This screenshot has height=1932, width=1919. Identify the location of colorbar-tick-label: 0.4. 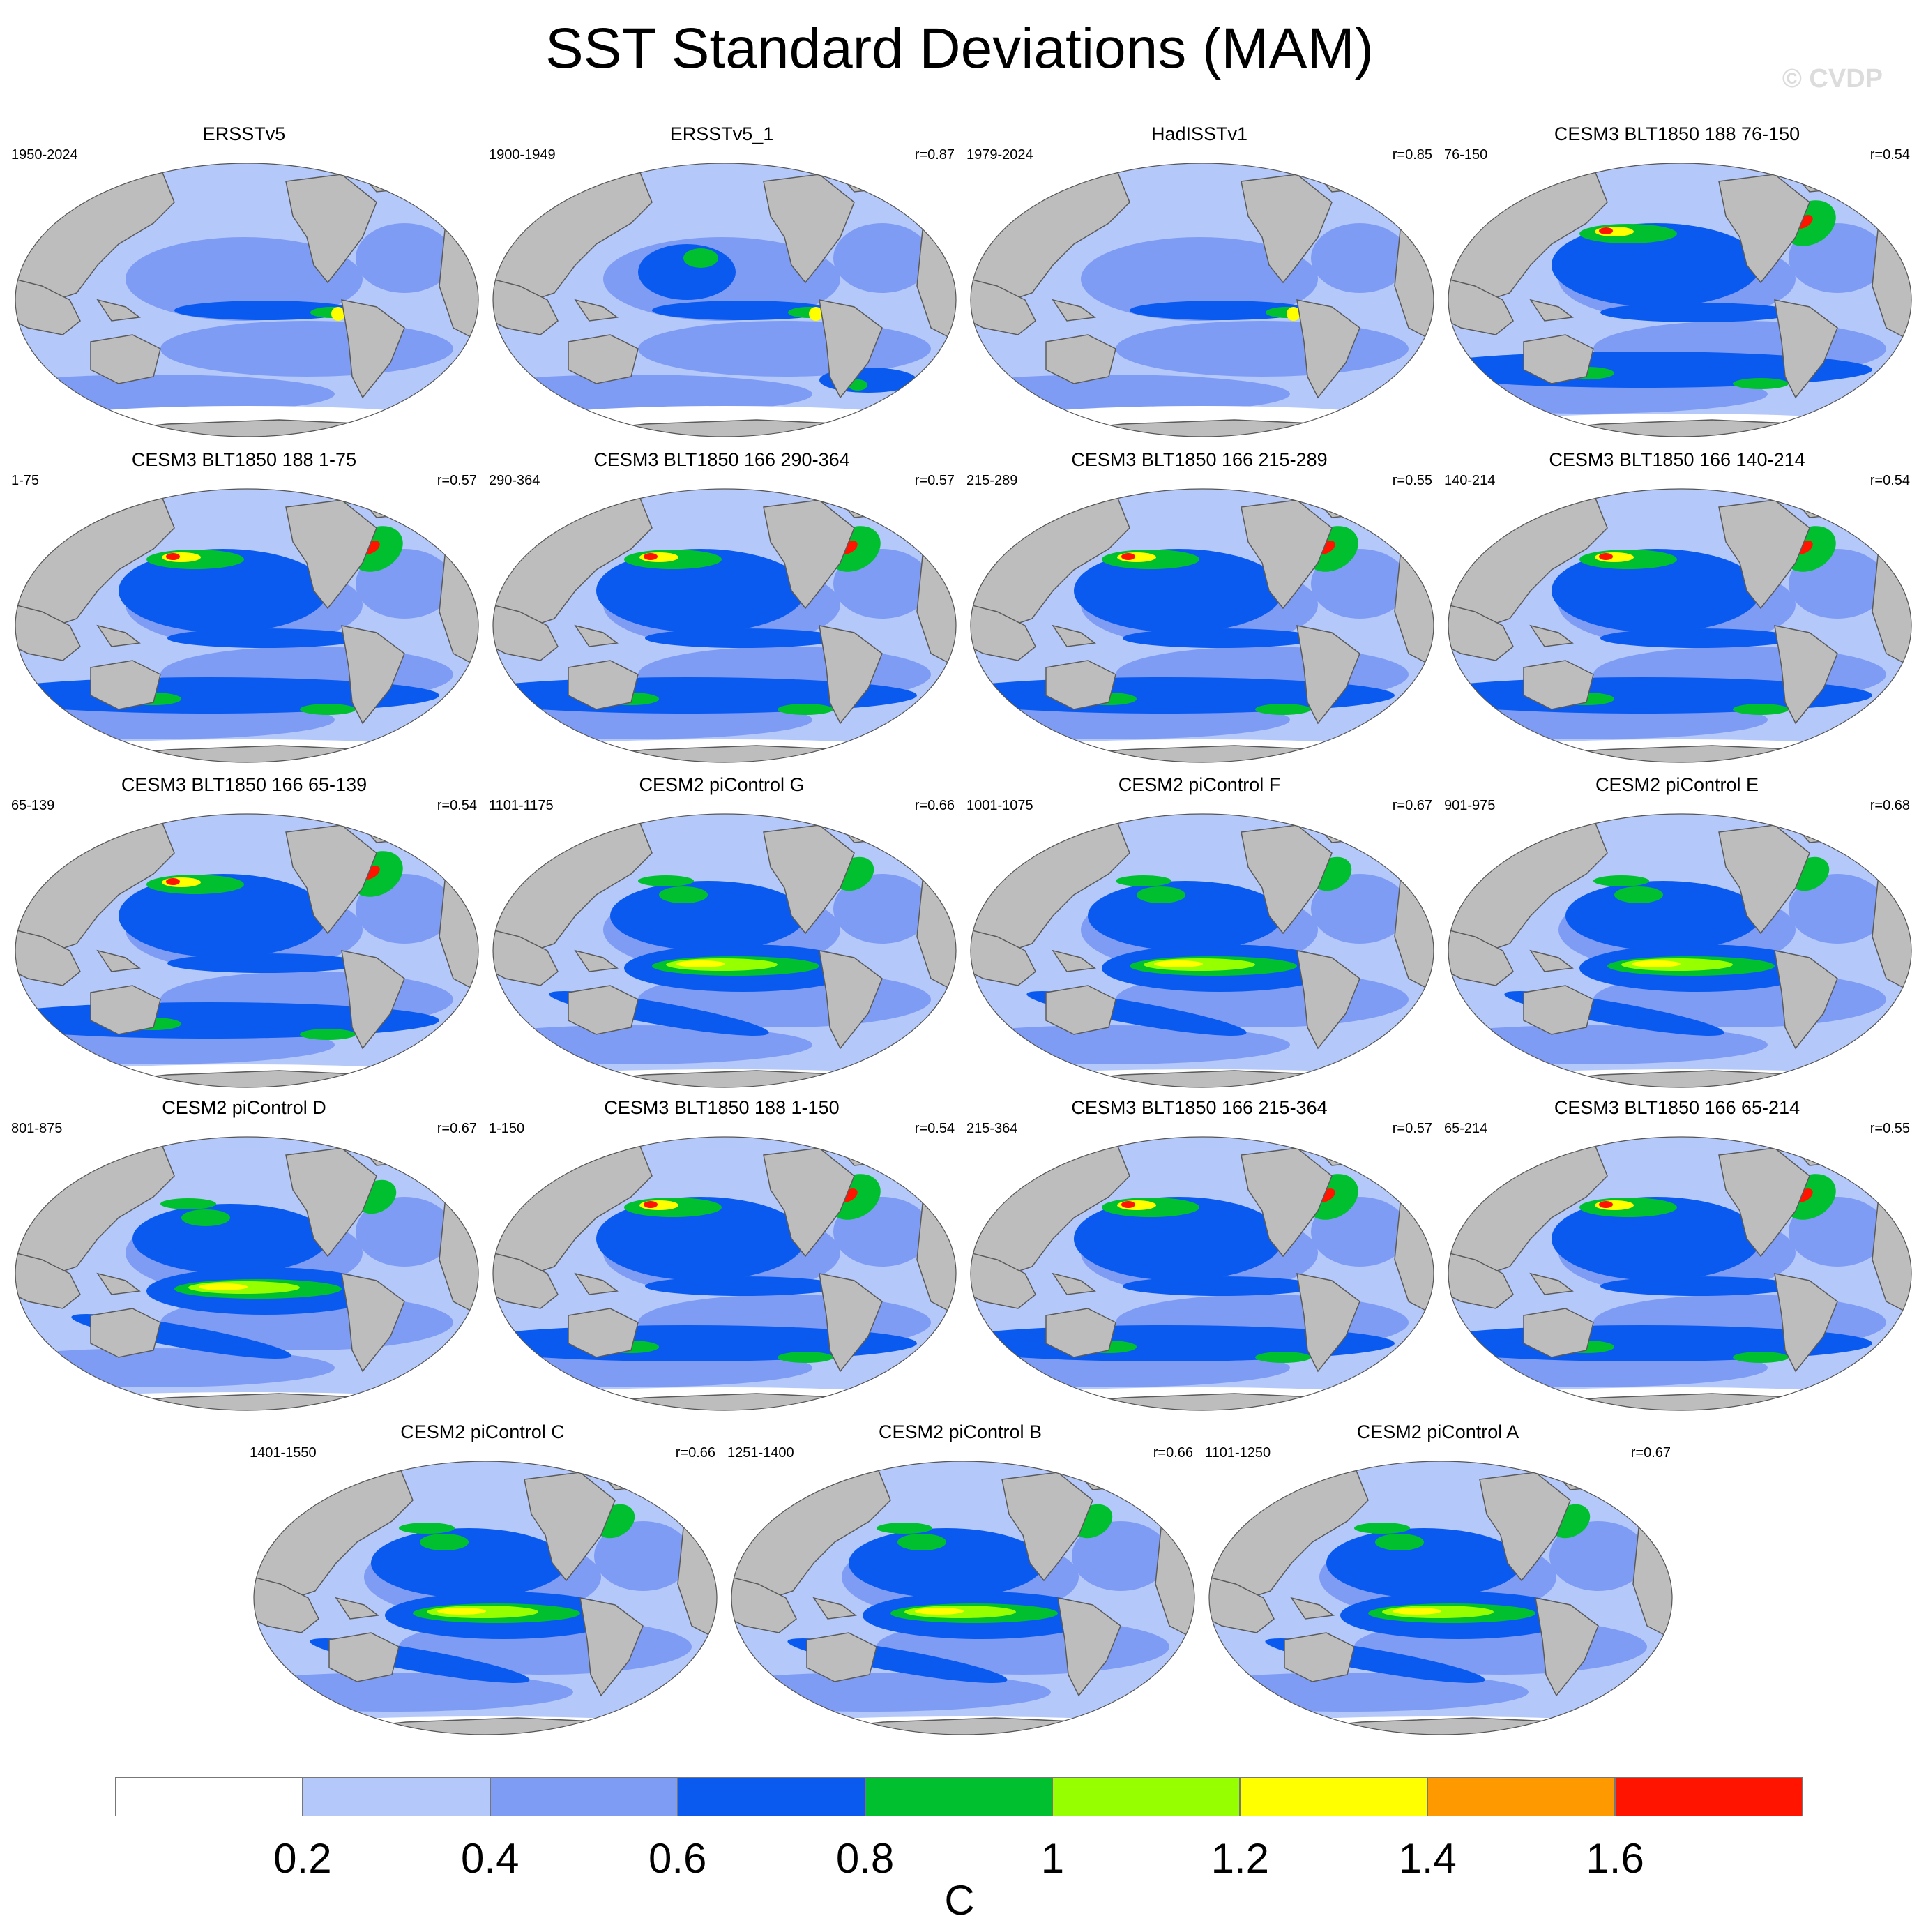
(490, 1859).